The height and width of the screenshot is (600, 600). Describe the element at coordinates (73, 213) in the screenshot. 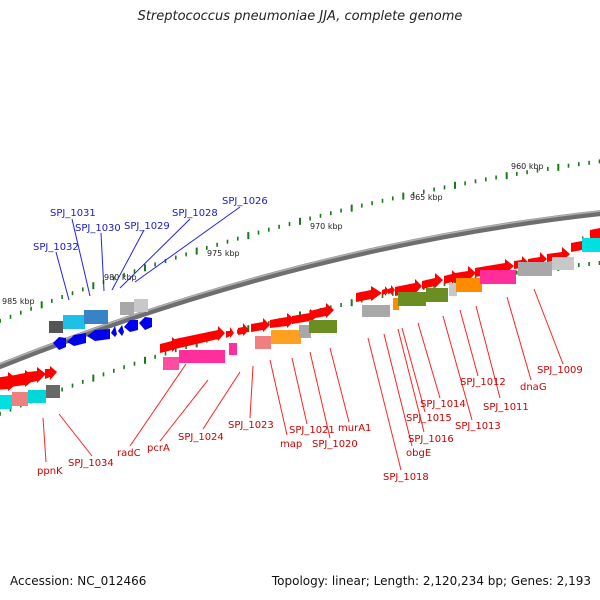

I see `gene-label-spj1031: SPJ_1031` at that location.